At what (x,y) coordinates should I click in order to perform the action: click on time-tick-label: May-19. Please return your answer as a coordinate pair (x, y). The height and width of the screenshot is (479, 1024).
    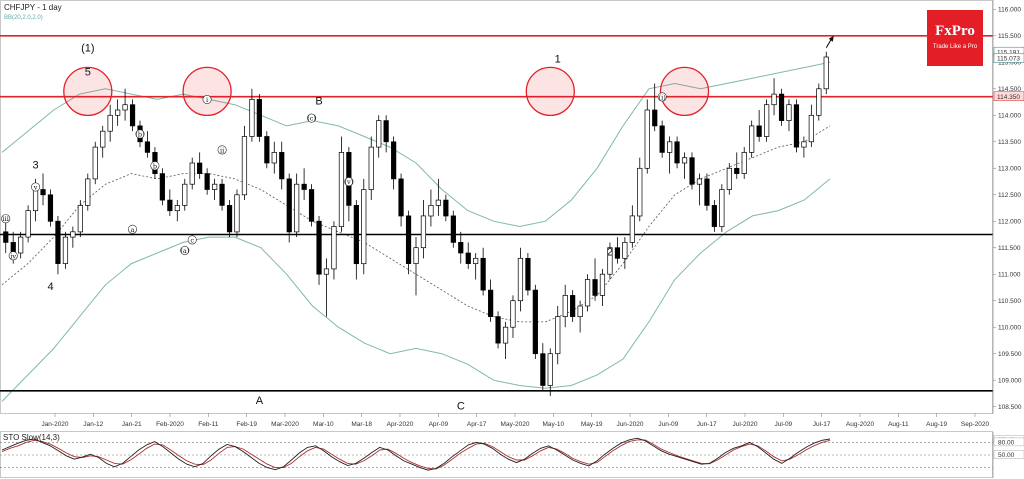
    Looking at the image, I should click on (592, 424).